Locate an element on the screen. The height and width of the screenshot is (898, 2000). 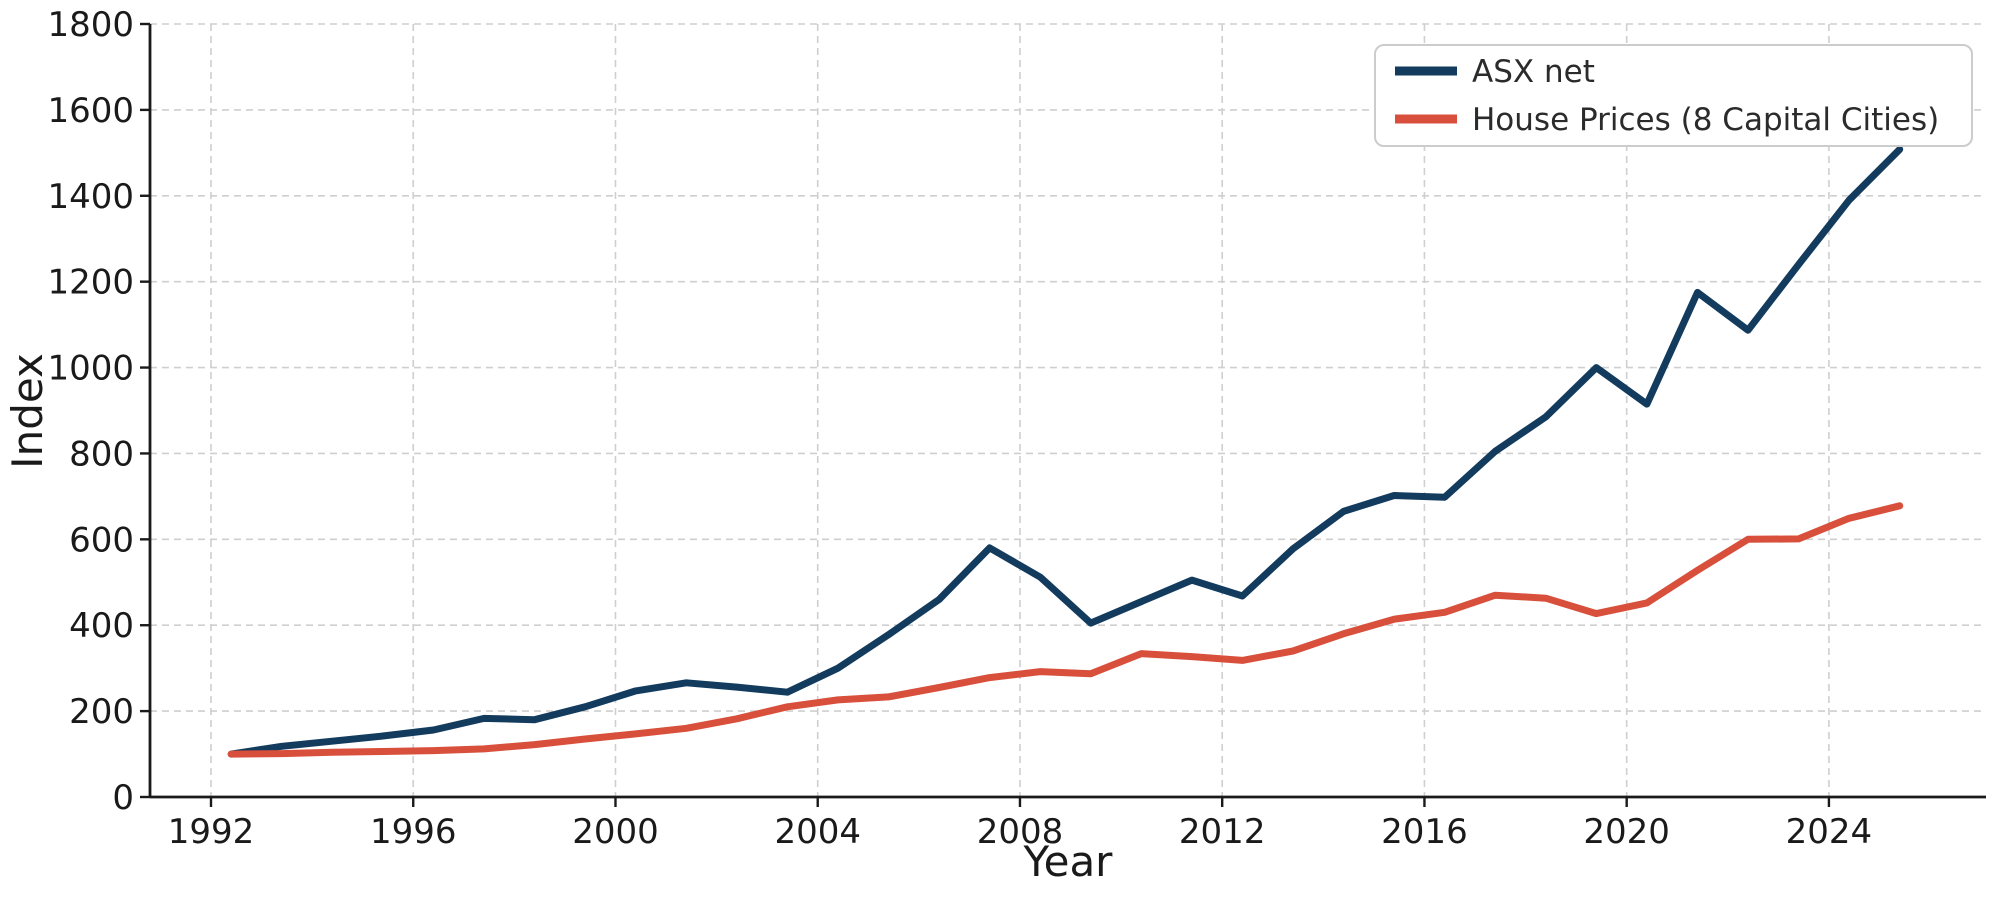
x-tick-label-2020: 2020 is located at coordinates (1626, 832).